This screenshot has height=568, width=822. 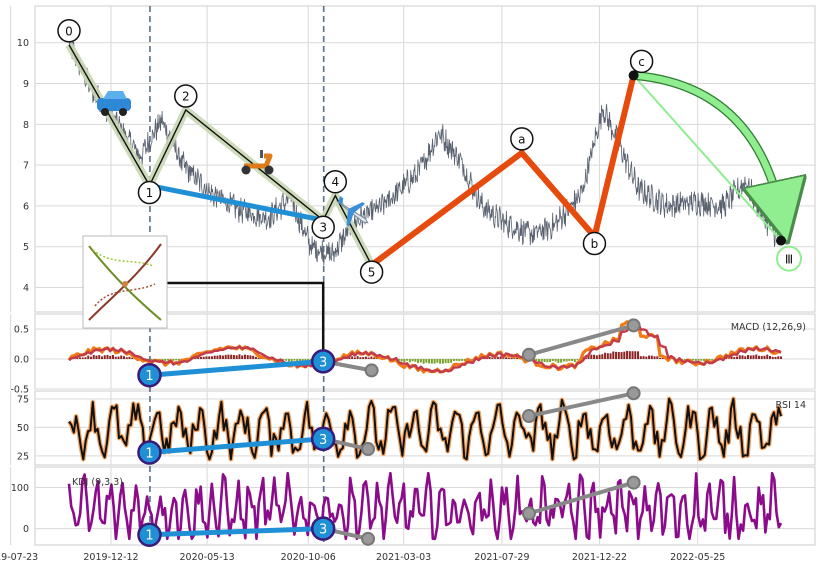 I want to click on car-body, so click(x=114, y=104).